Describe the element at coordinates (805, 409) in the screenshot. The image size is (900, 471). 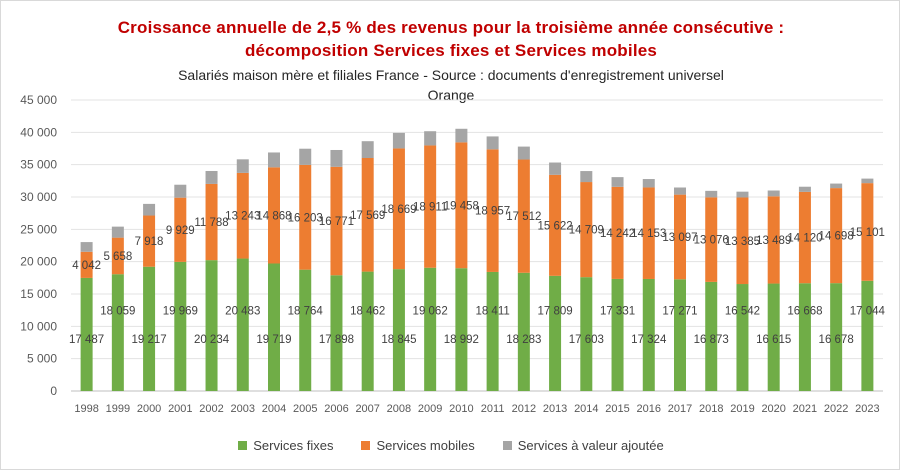
I see `x-tick-label: 2021` at that location.